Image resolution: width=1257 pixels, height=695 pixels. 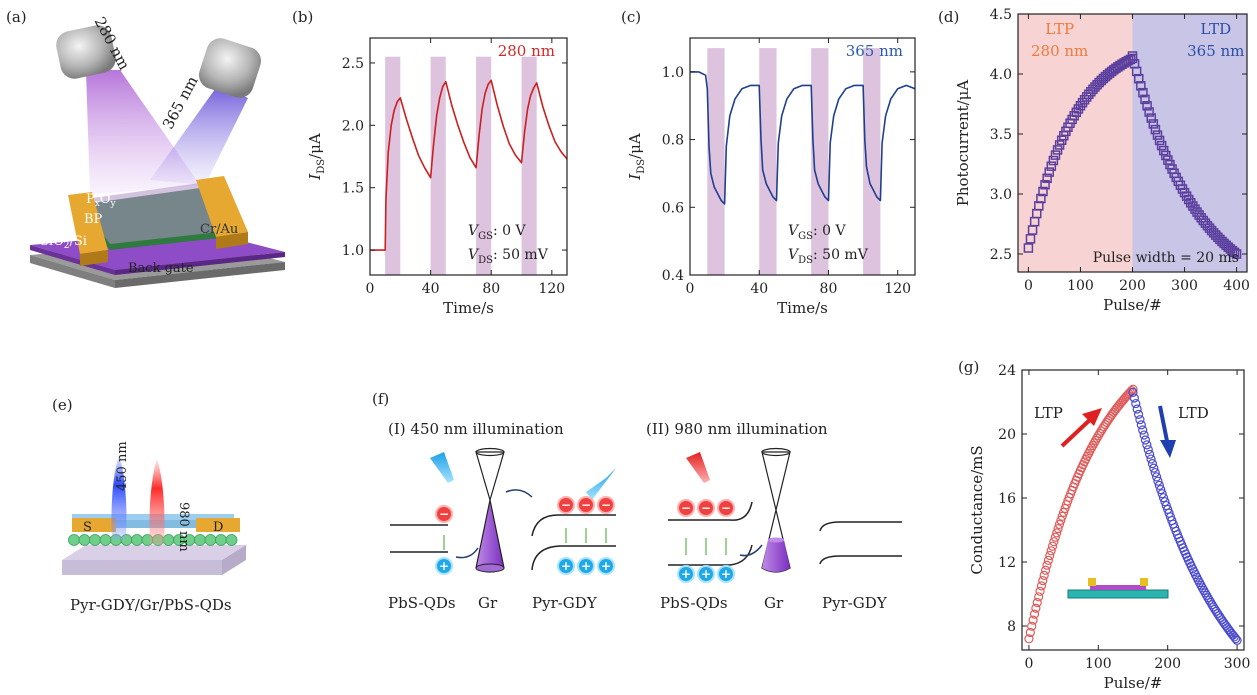 I want to click on y-tick-label: 1.0, so click(x=673, y=73).